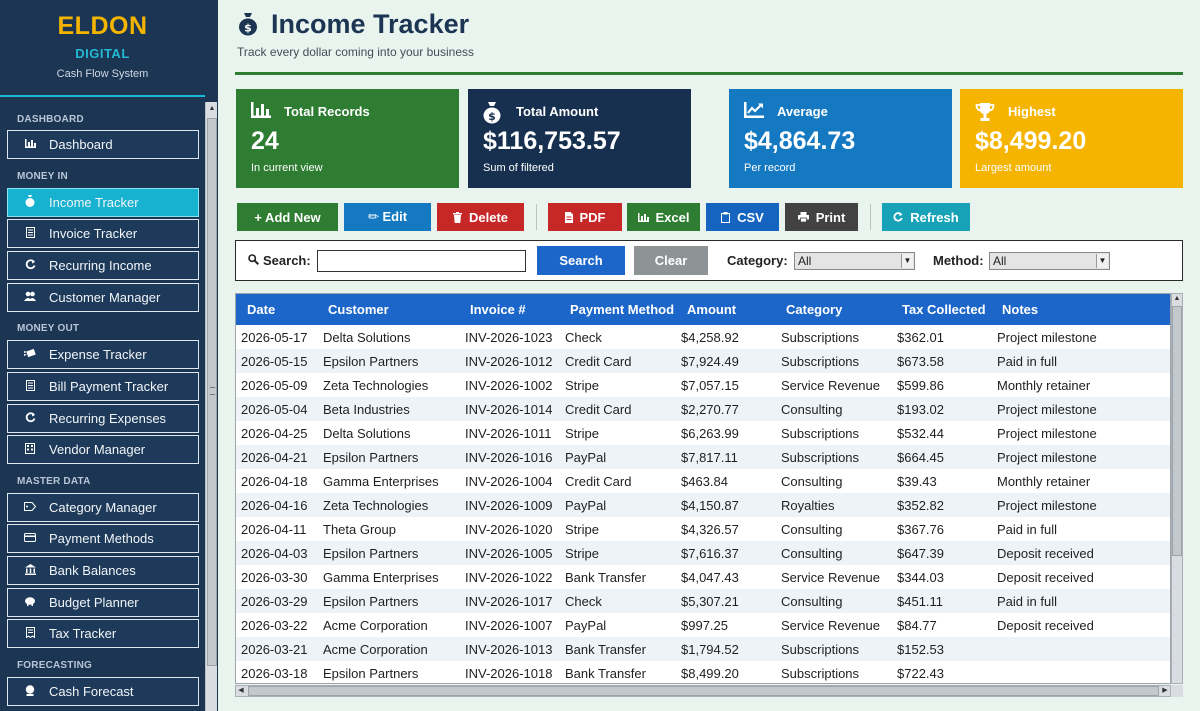 Image resolution: width=1200 pixels, height=711 pixels. Describe the element at coordinates (103, 418) in the screenshot. I see `sidebar-item-recurring-expenses: Recurring Expenses` at that location.